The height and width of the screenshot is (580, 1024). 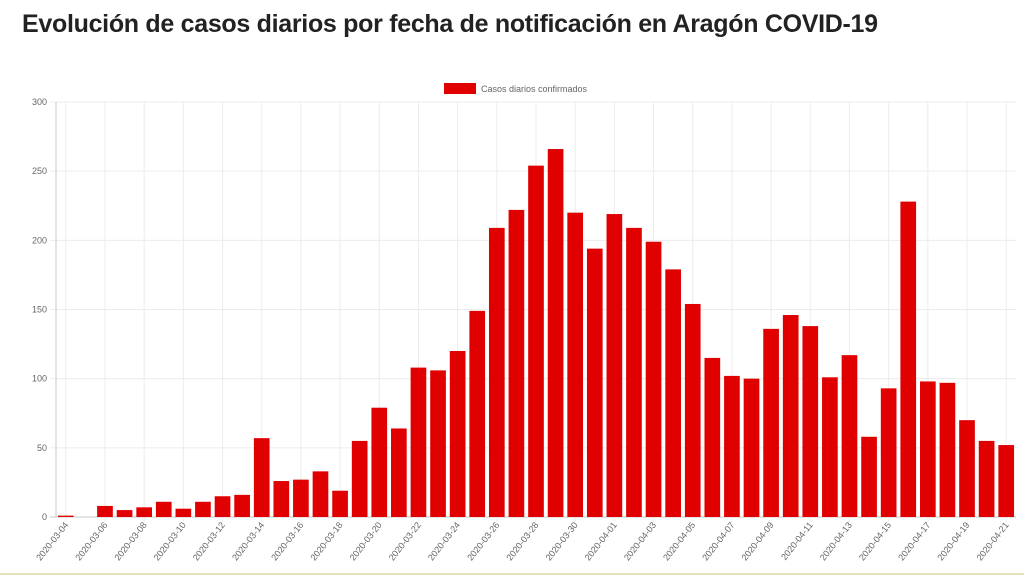 What do you see at coordinates (797, 541) in the screenshot?
I see `x-tick-label: 2020-04-11` at bounding box center [797, 541].